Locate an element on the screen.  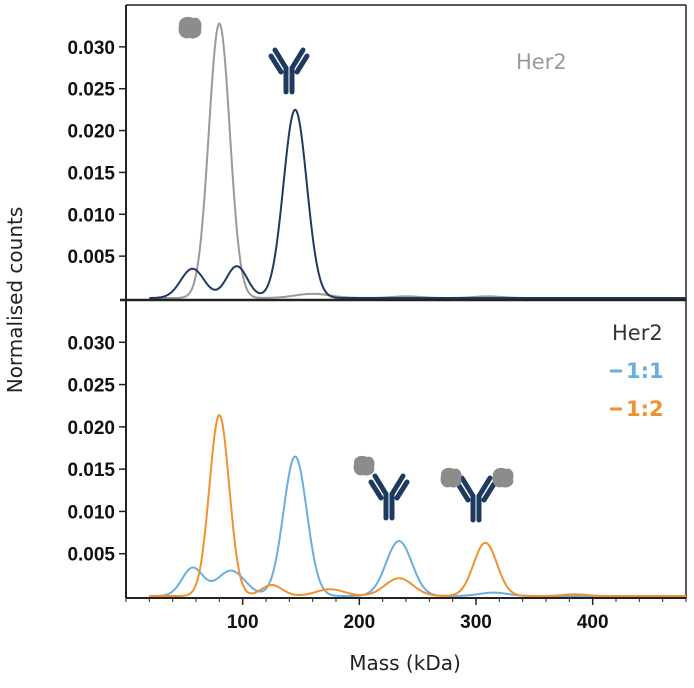
top-y-tick-label: 0.030 is located at coordinates (91, 48).